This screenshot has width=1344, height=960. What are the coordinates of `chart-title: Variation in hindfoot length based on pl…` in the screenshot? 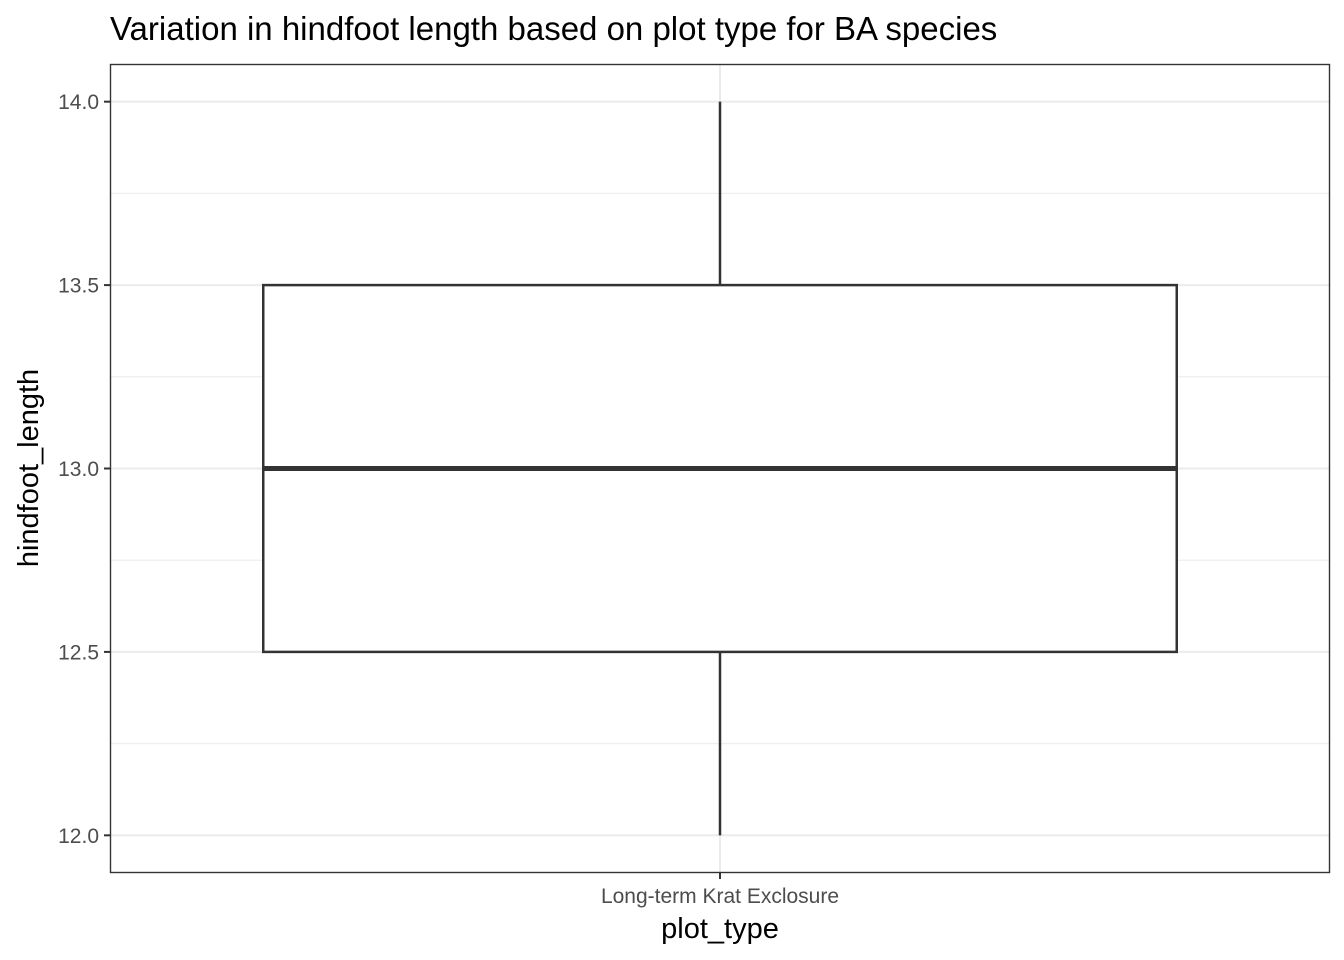 It's located at (553, 28).